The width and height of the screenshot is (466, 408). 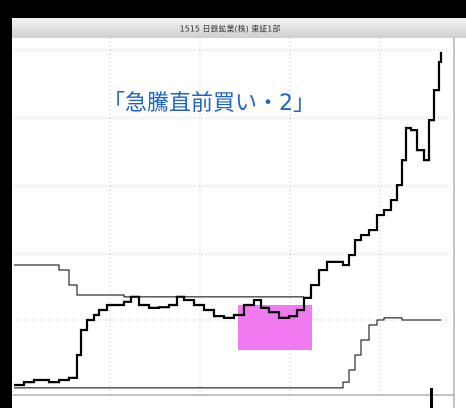 What do you see at coordinates (431, 398) in the screenshot?
I see `volume-bar` at bounding box center [431, 398].